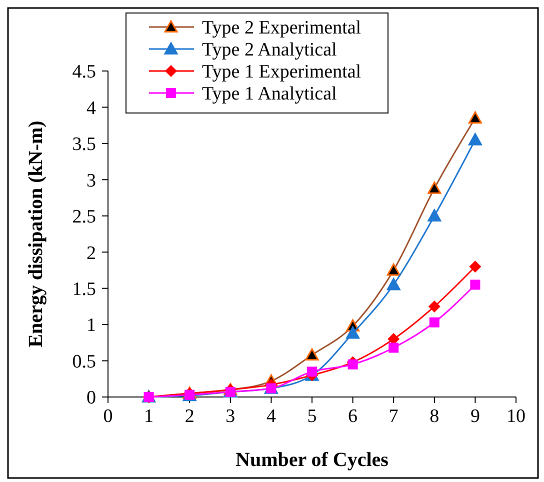  I want to click on y-axis-title: Energy dissipation (kN-m), so click(36, 234).